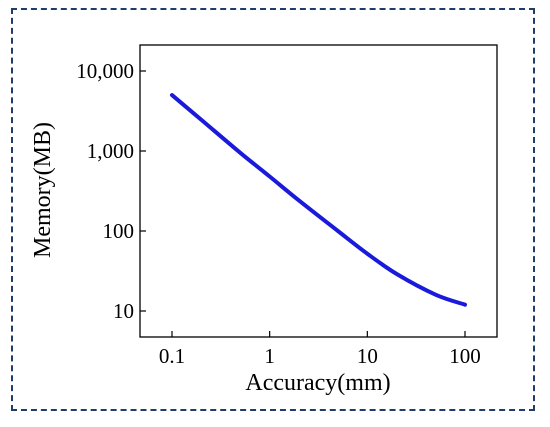 The image size is (550, 427). What do you see at coordinates (320, 349) in the screenshot?
I see `x-axis-ticks: 0.1 1 10 100` at bounding box center [320, 349].